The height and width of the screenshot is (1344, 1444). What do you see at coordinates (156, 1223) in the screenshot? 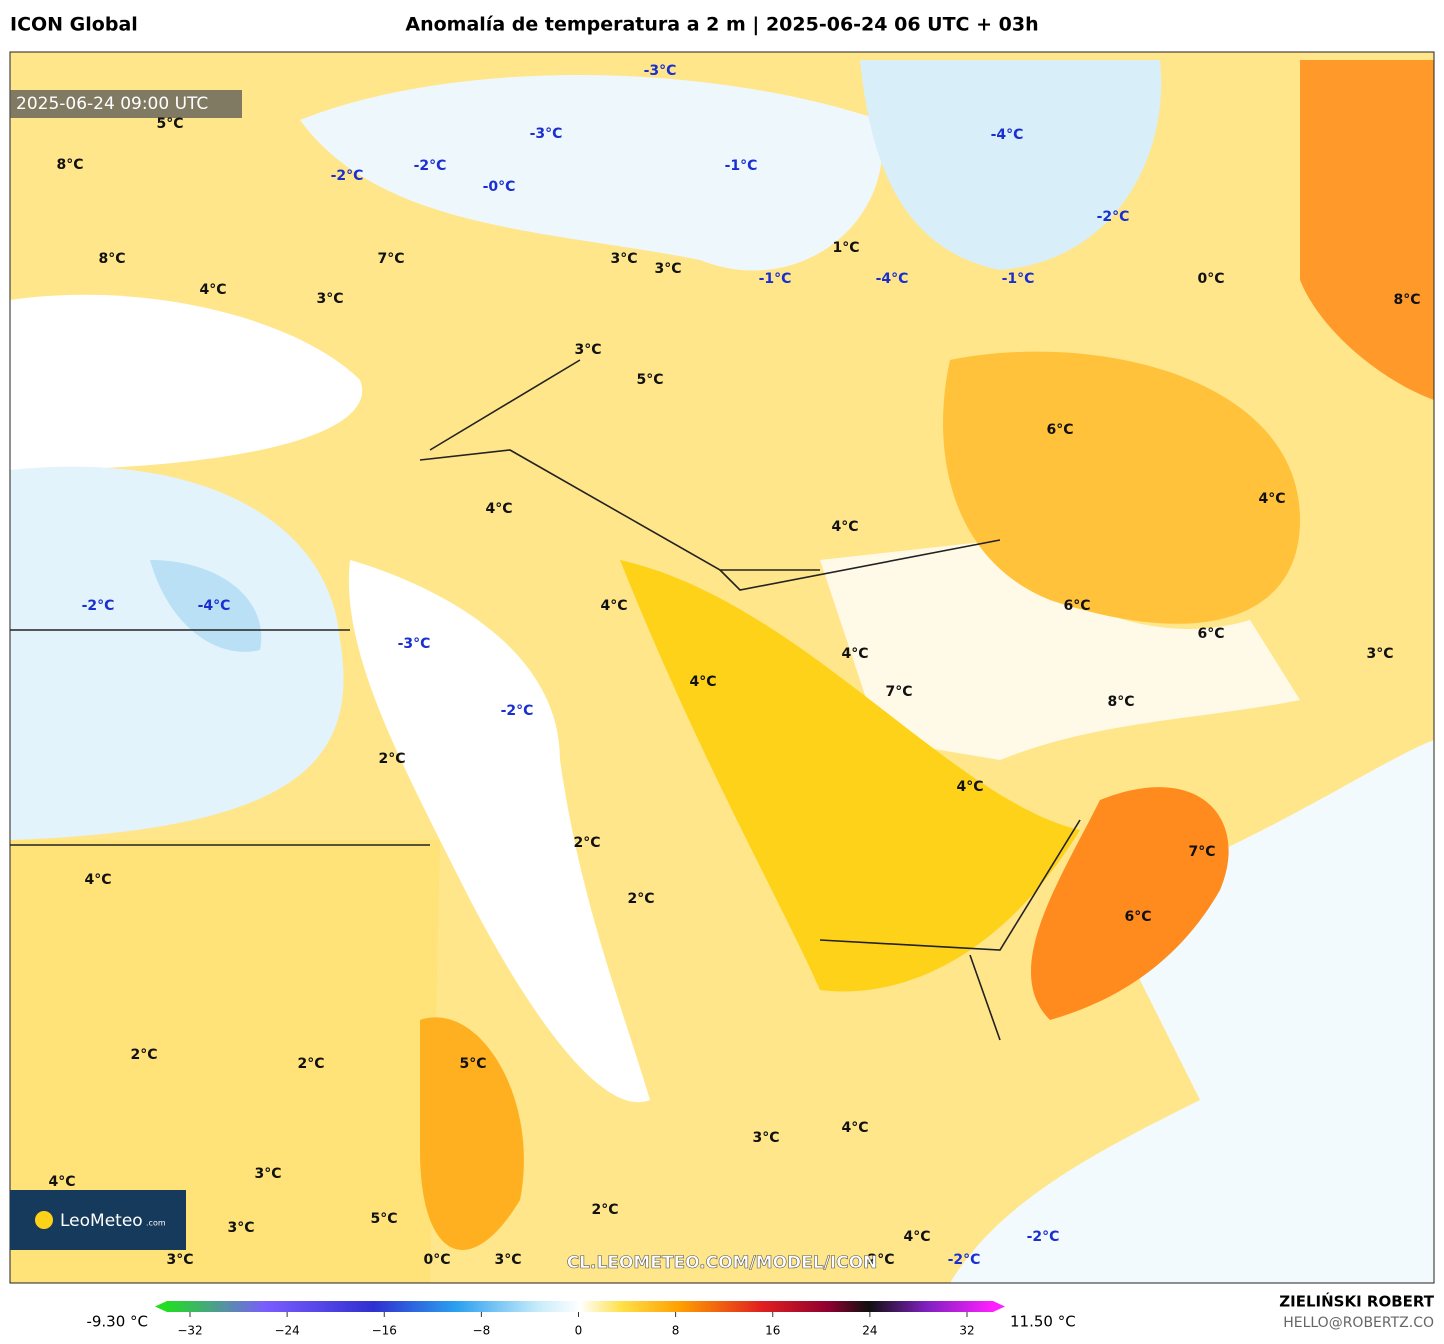
I see `logo-suffix: .com` at bounding box center [156, 1223].